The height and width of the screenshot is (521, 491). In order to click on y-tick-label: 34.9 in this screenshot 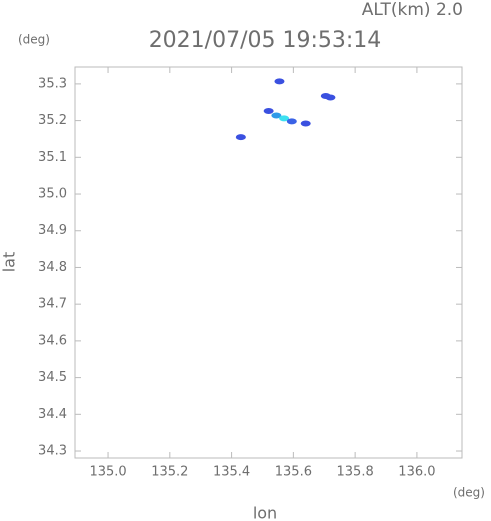, I will do `click(52, 230)`.